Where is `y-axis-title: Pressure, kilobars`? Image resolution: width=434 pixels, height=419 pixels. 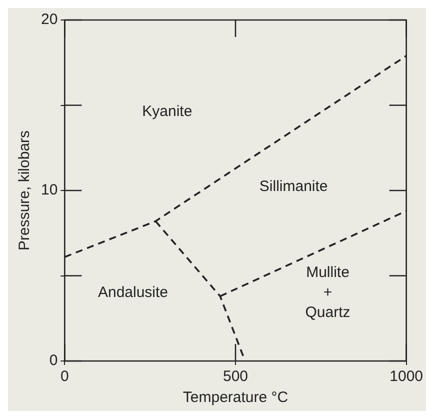 y-axis-title: Pressure, kilobars is located at coordinates (25, 190).